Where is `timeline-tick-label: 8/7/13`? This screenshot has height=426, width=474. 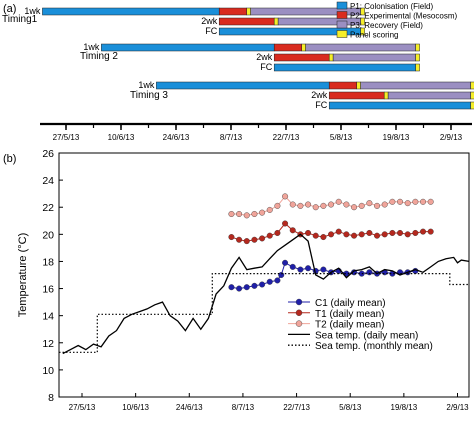 timeline-tick-label: 8/7/13 is located at coordinates (231, 137).